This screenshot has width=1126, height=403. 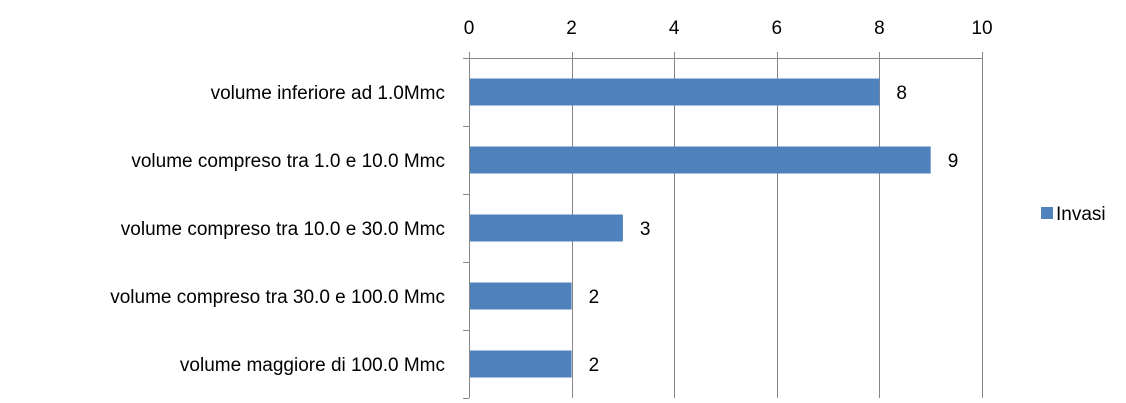 I want to click on x-tick-label: 0, so click(x=469, y=28).